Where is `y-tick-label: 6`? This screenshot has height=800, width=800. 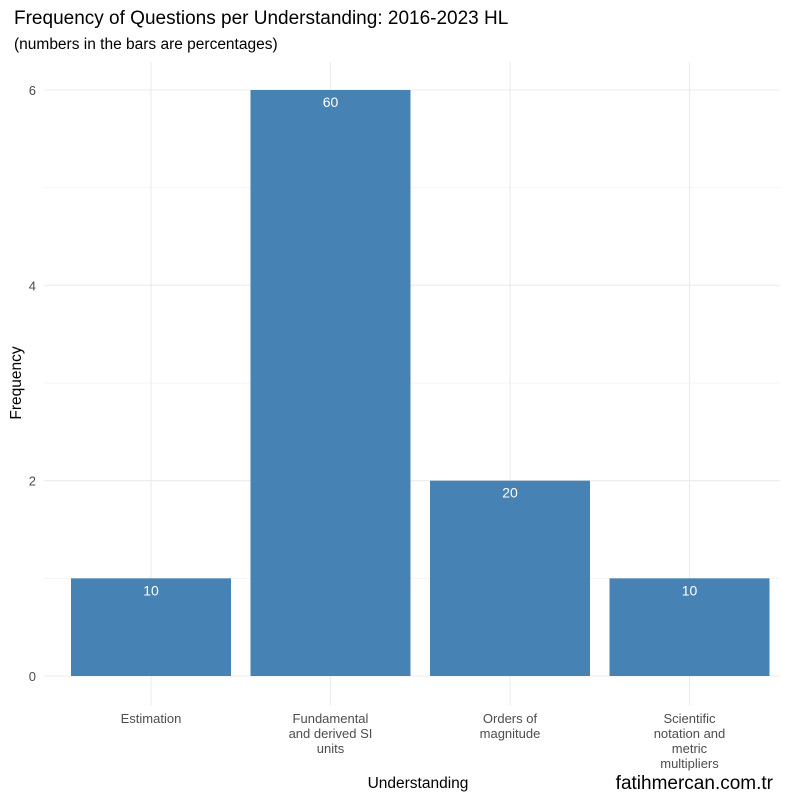 y-tick-label: 6 is located at coordinates (32, 90).